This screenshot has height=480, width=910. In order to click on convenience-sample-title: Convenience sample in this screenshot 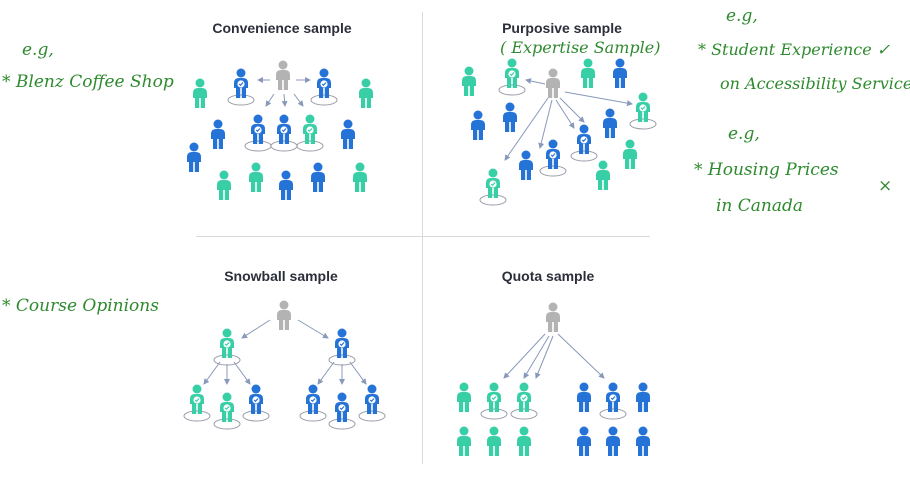, I will do `click(282, 28)`.